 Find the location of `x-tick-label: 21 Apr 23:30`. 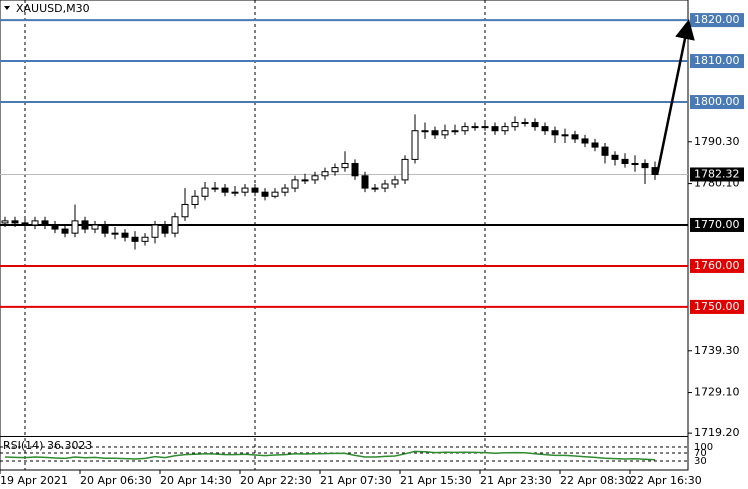

x-tick-label: 21 Apr 23:30 is located at coordinates (516, 480).